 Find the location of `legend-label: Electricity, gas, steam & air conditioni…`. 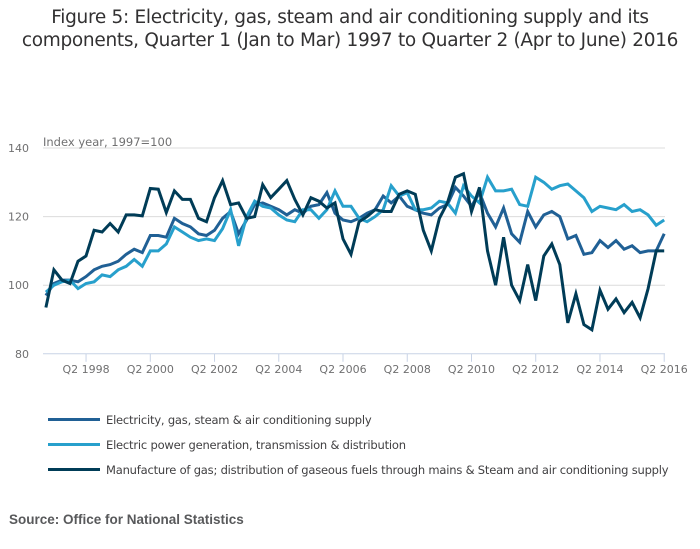

legend-label: Electricity, gas, steam & air conditioni… is located at coordinates (239, 419).